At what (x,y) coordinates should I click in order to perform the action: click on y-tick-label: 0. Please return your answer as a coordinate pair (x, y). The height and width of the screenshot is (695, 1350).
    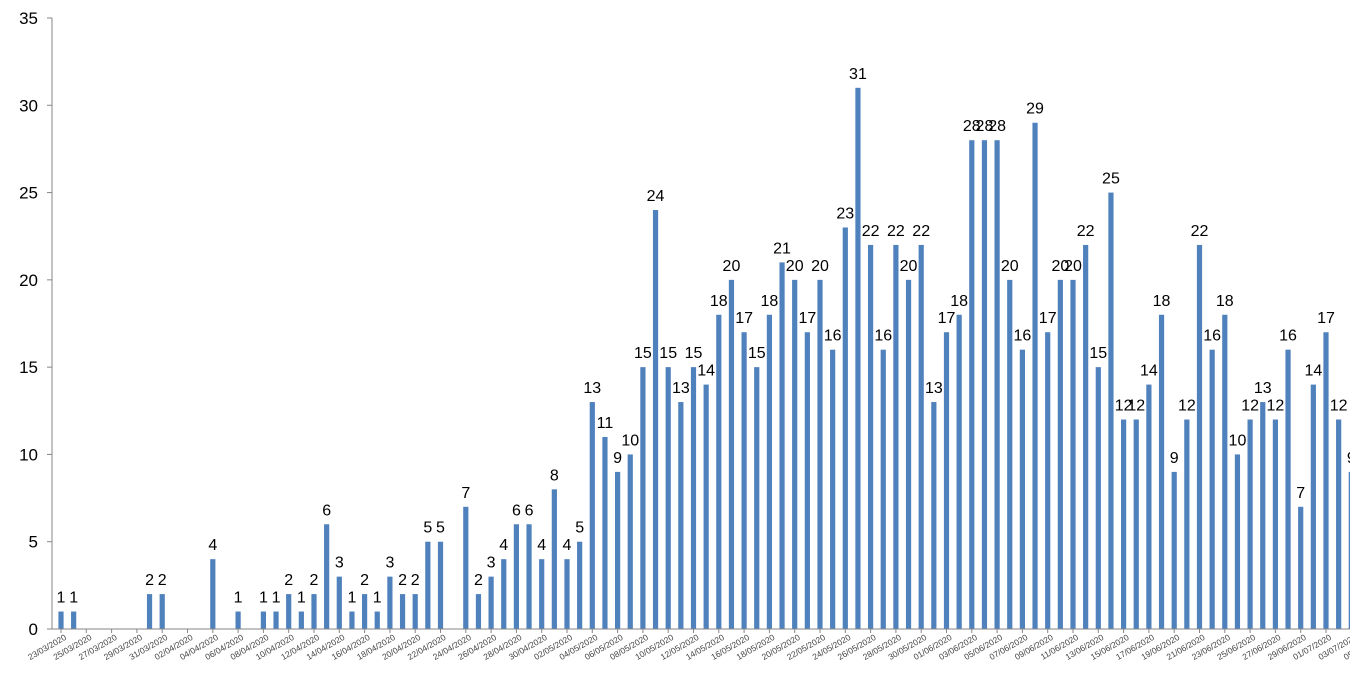
    Looking at the image, I should click on (33, 629).